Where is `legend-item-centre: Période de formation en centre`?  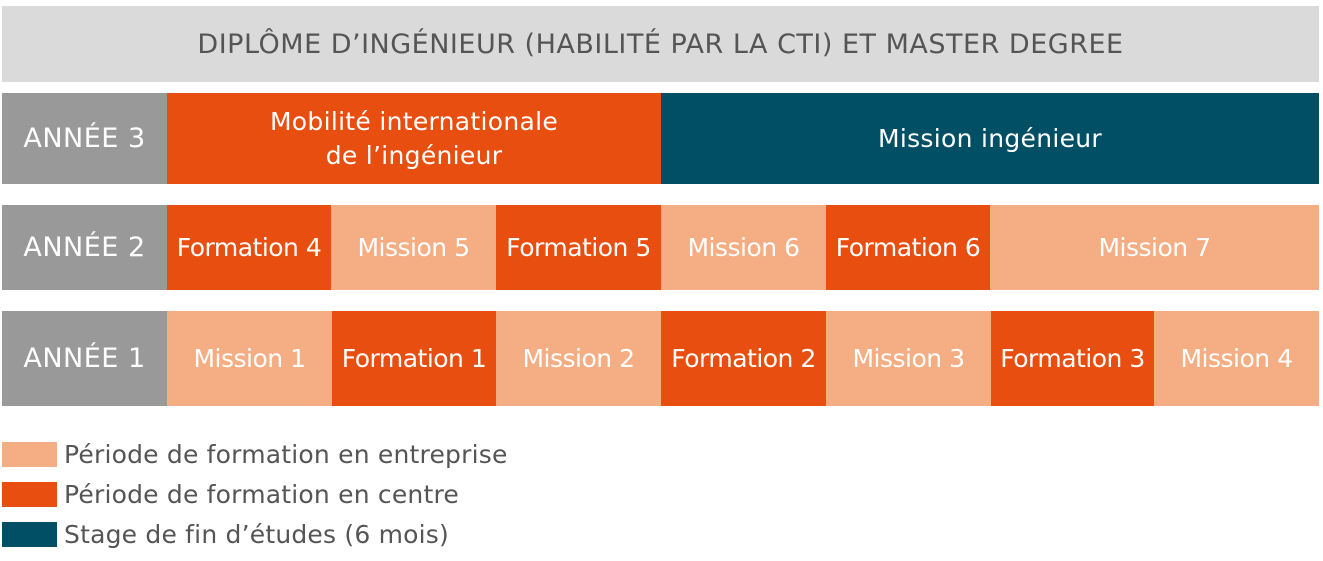 legend-item-centre: Période de formation en centre is located at coordinates (255, 494).